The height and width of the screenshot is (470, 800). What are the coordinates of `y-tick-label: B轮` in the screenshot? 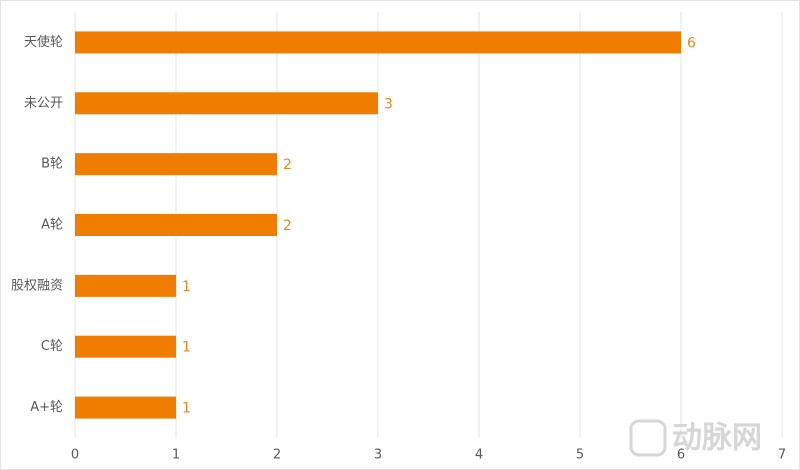 It's located at (52, 164).